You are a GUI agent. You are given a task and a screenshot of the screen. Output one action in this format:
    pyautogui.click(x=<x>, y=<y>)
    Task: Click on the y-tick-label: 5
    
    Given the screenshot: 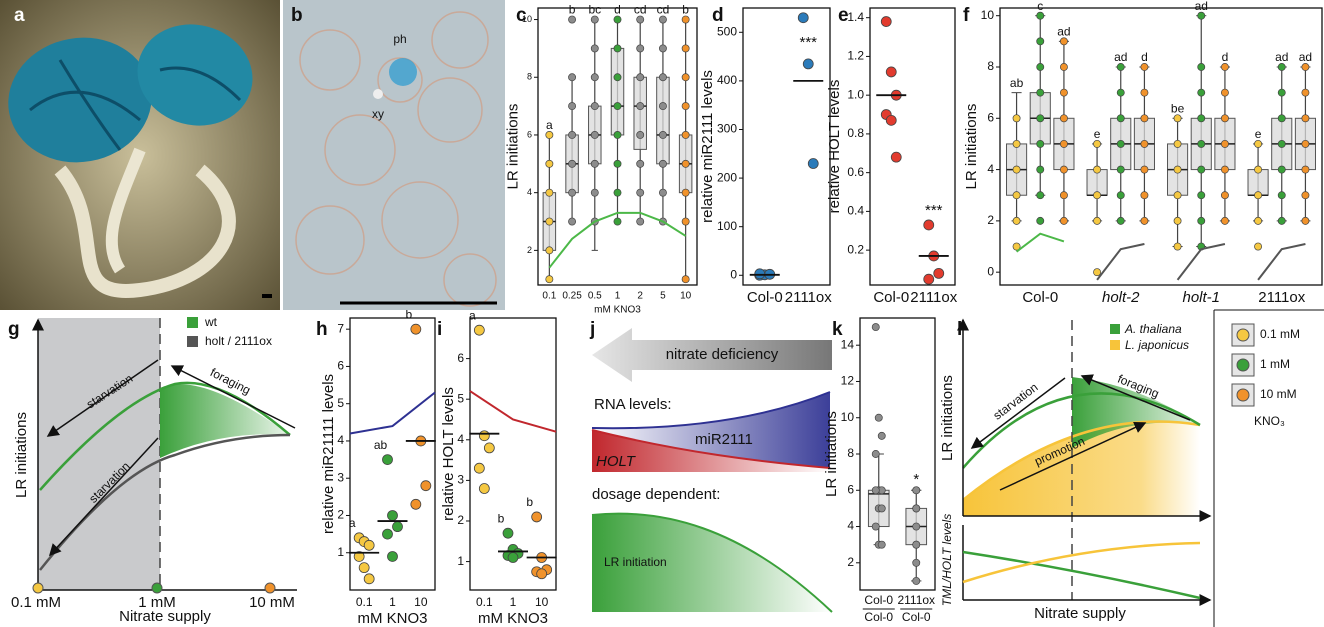 What is the action you would take?
    pyautogui.click(x=340, y=403)
    